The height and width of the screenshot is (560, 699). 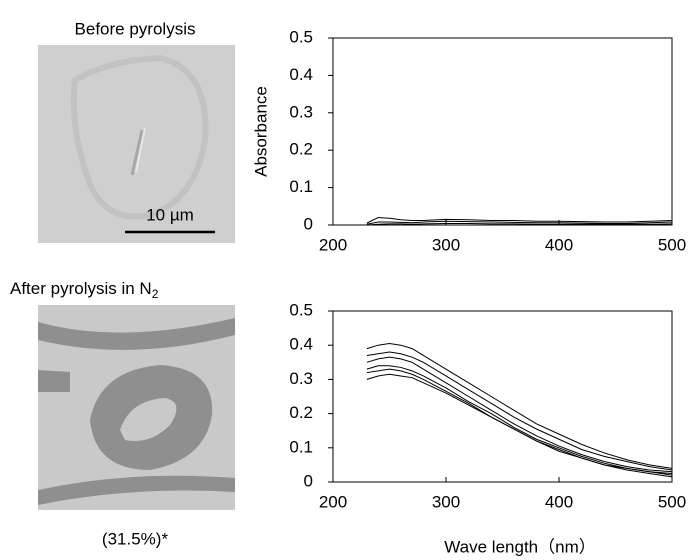 What do you see at coordinates (135, 28) in the screenshot?
I see `image-title: Before pyrolysis` at bounding box center [135, 28].